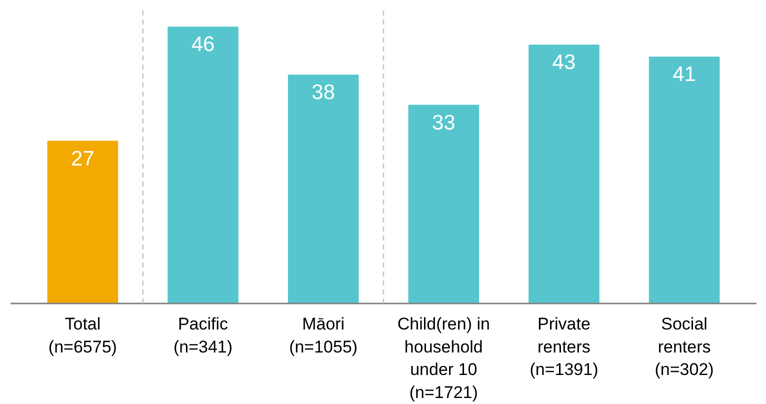 The height and width of the screenshot is (404, 766). What do you see at coordinates (684, 74) in the screenshot?
I see `data-label: 41` at bounding box center [684, 74].